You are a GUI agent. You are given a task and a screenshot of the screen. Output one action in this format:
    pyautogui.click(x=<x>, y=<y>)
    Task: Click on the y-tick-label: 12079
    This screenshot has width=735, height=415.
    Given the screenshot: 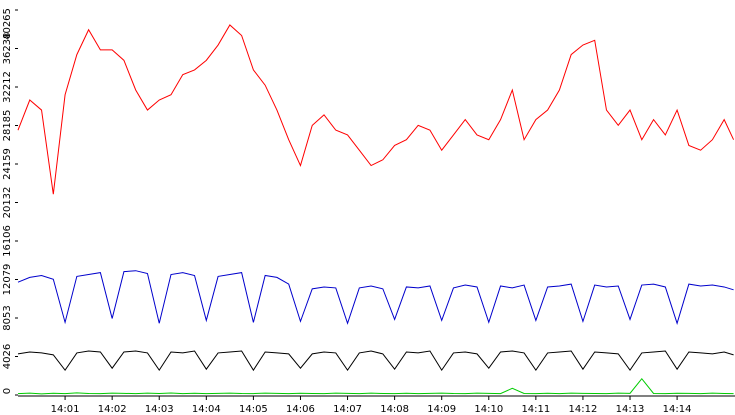 What is the action you would take?
    pyautogui.click(x=7, y=280)
    